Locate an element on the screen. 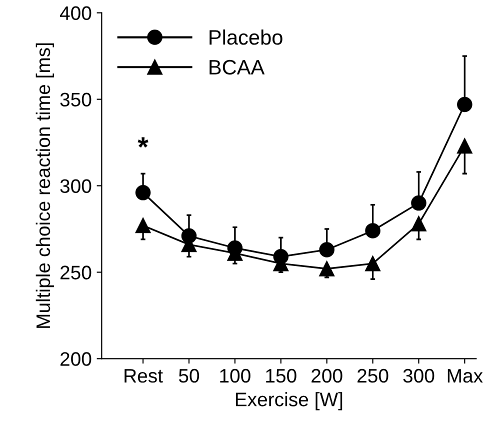 This screenshot has width=496, height=427. y-tick-label: 350 is located at coordinates (76, 99).